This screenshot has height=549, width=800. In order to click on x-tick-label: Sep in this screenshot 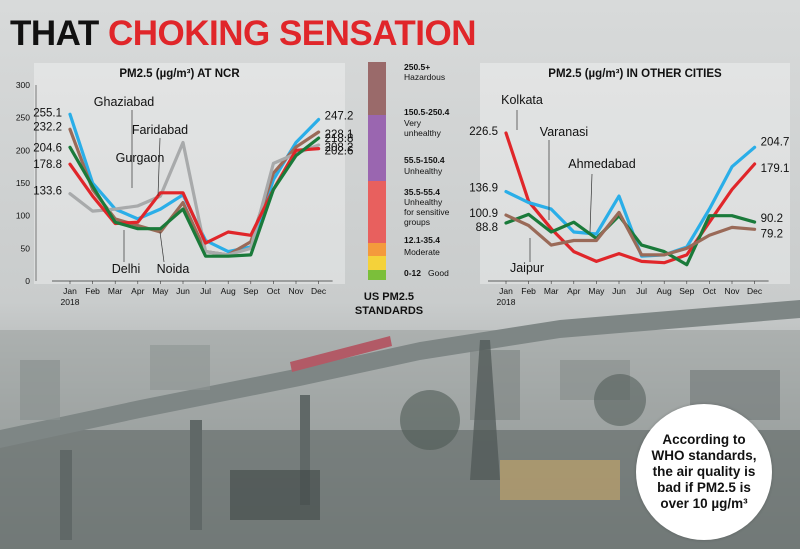, I will do `click(250, 291)`.